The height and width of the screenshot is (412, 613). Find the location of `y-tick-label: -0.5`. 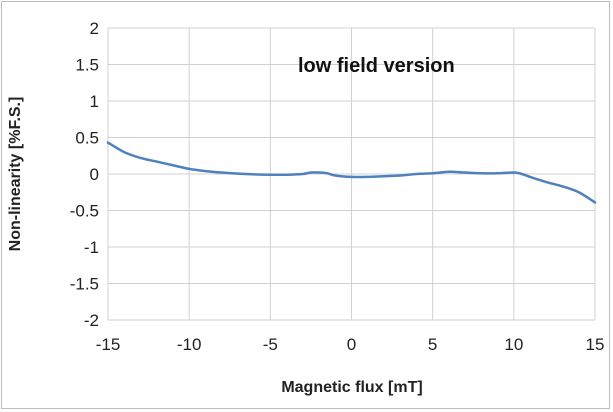

y-tick-label: -0.5 is located at coordinates (84, 211).